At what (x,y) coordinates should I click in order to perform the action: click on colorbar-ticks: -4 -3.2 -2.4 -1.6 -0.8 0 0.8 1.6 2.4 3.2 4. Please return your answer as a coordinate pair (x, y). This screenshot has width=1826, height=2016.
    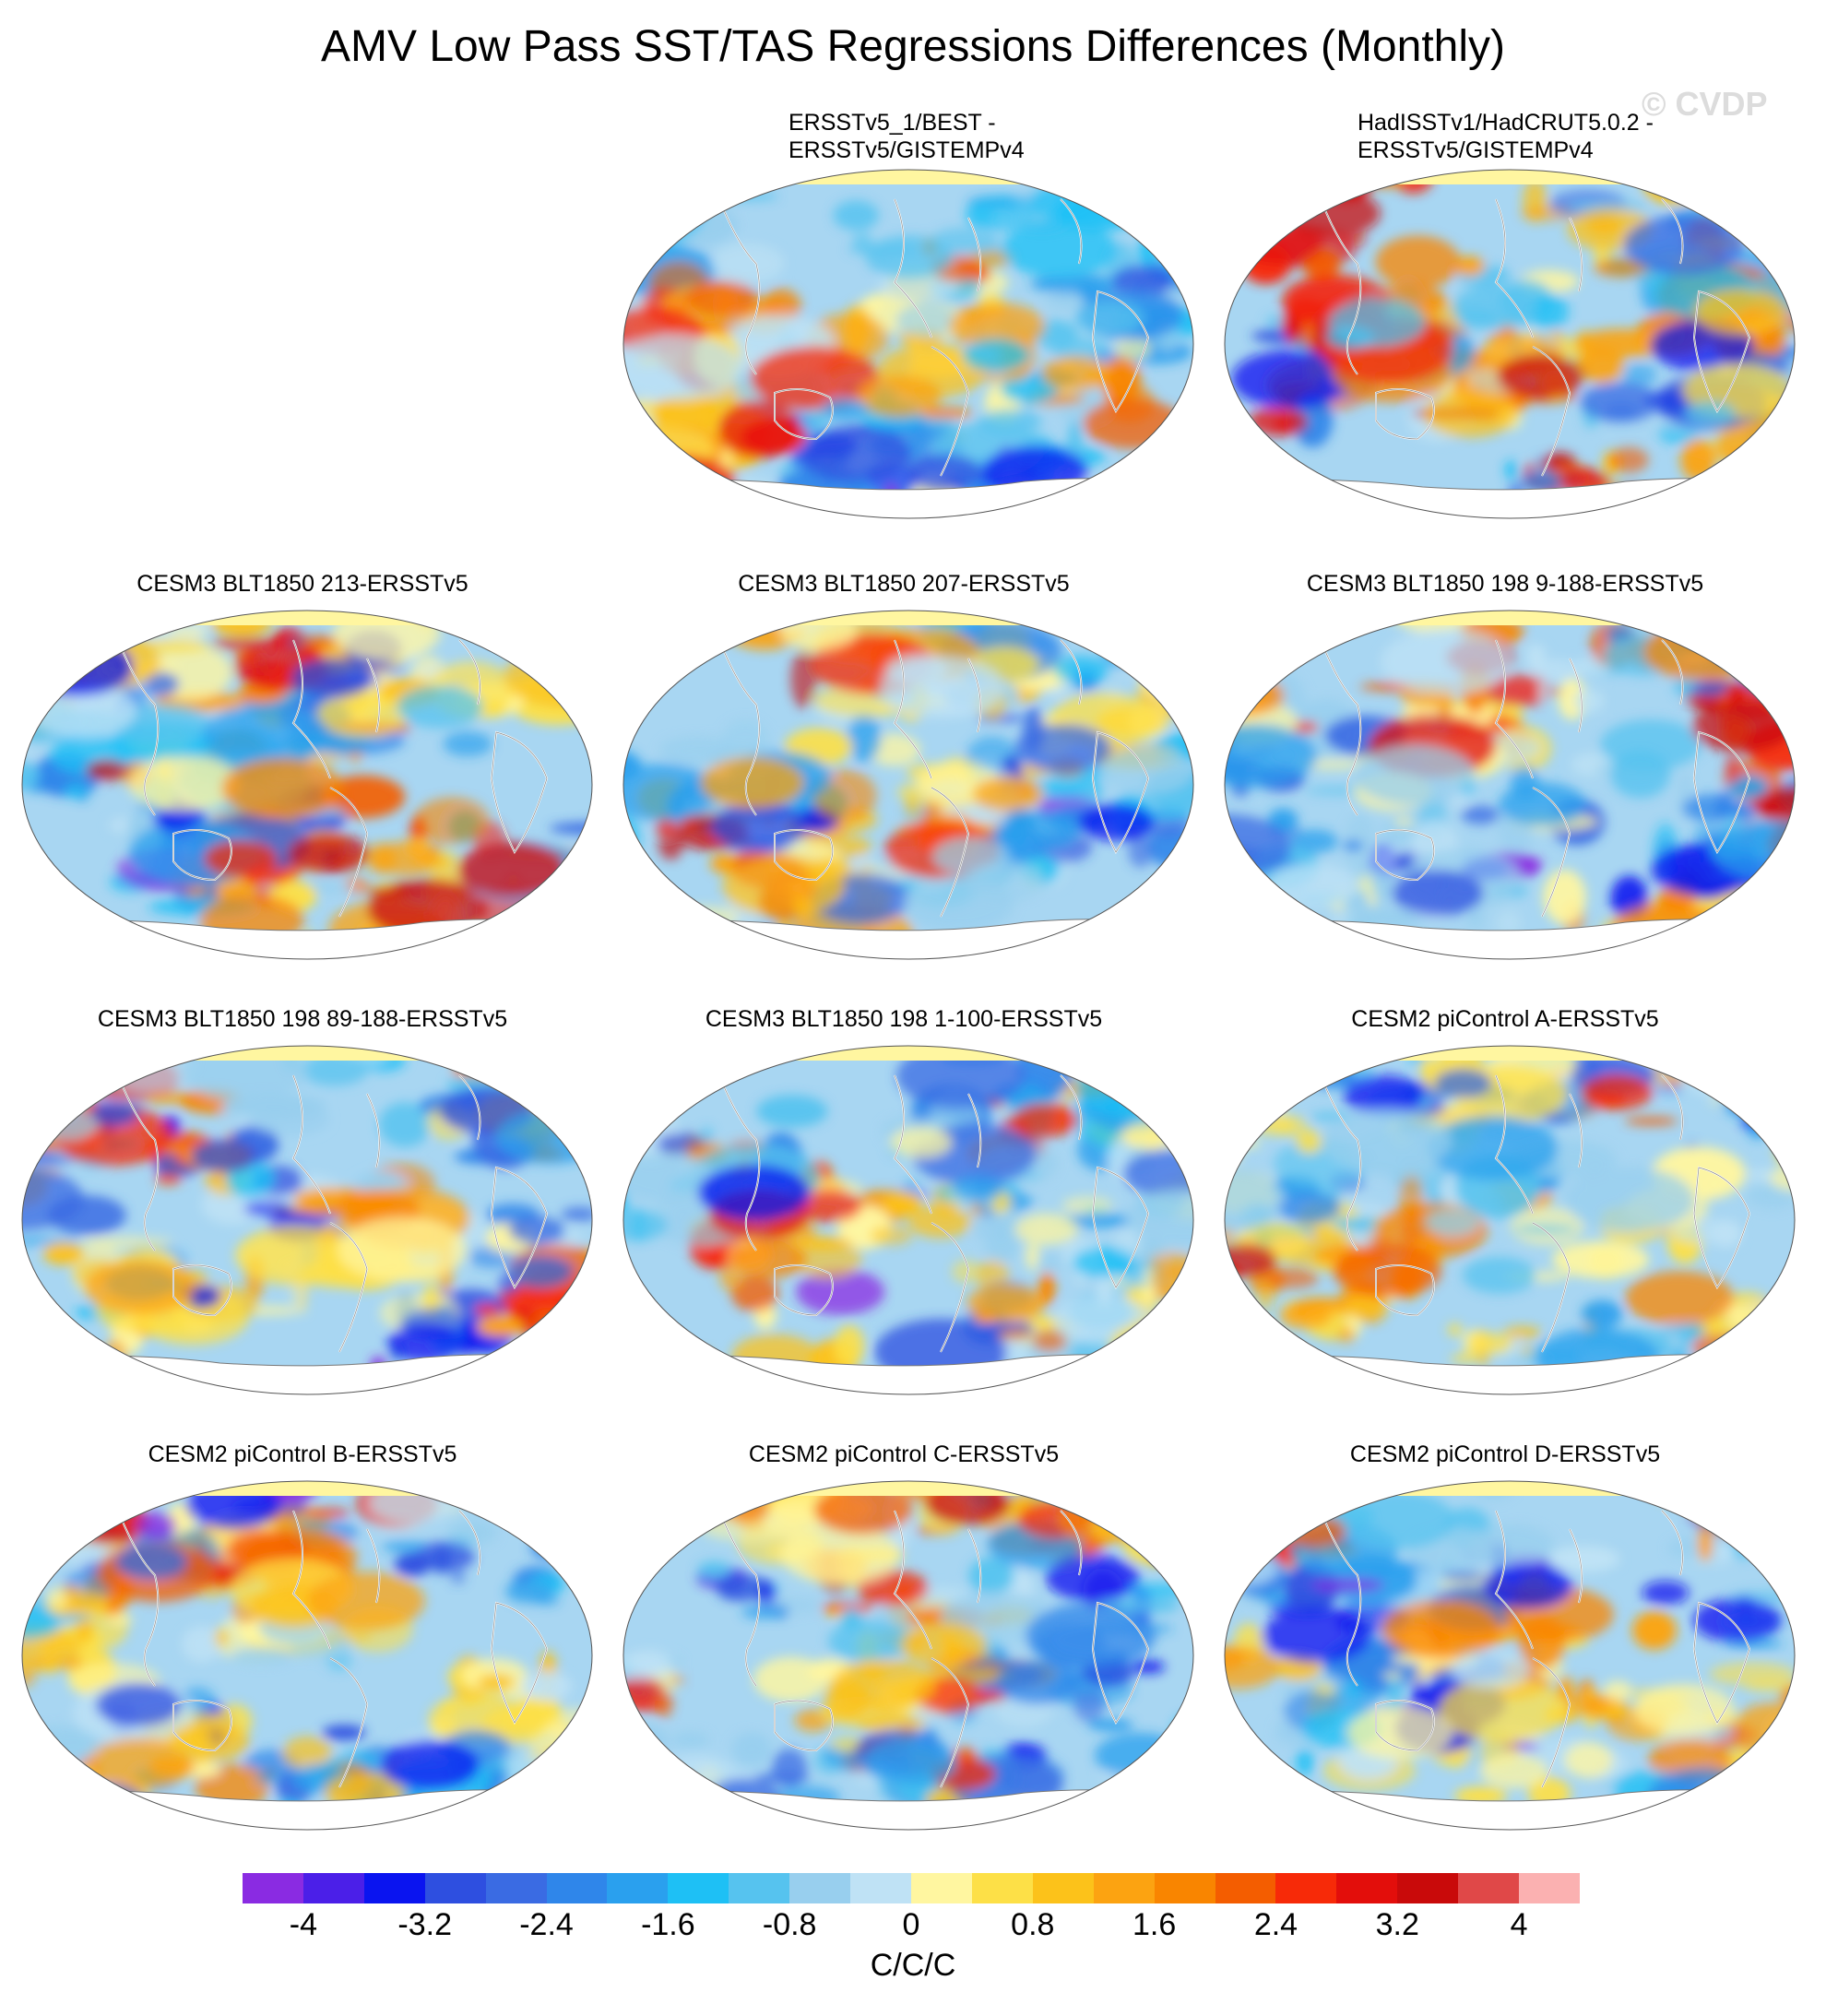
    Looking at the image, I should click on (913, 1929).